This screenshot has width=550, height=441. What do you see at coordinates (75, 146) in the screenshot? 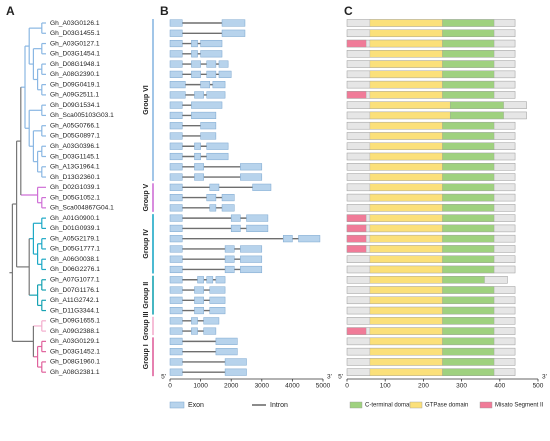
I see `gene-label: Gh_A03G0396.1` at bounding box center [75, 146].